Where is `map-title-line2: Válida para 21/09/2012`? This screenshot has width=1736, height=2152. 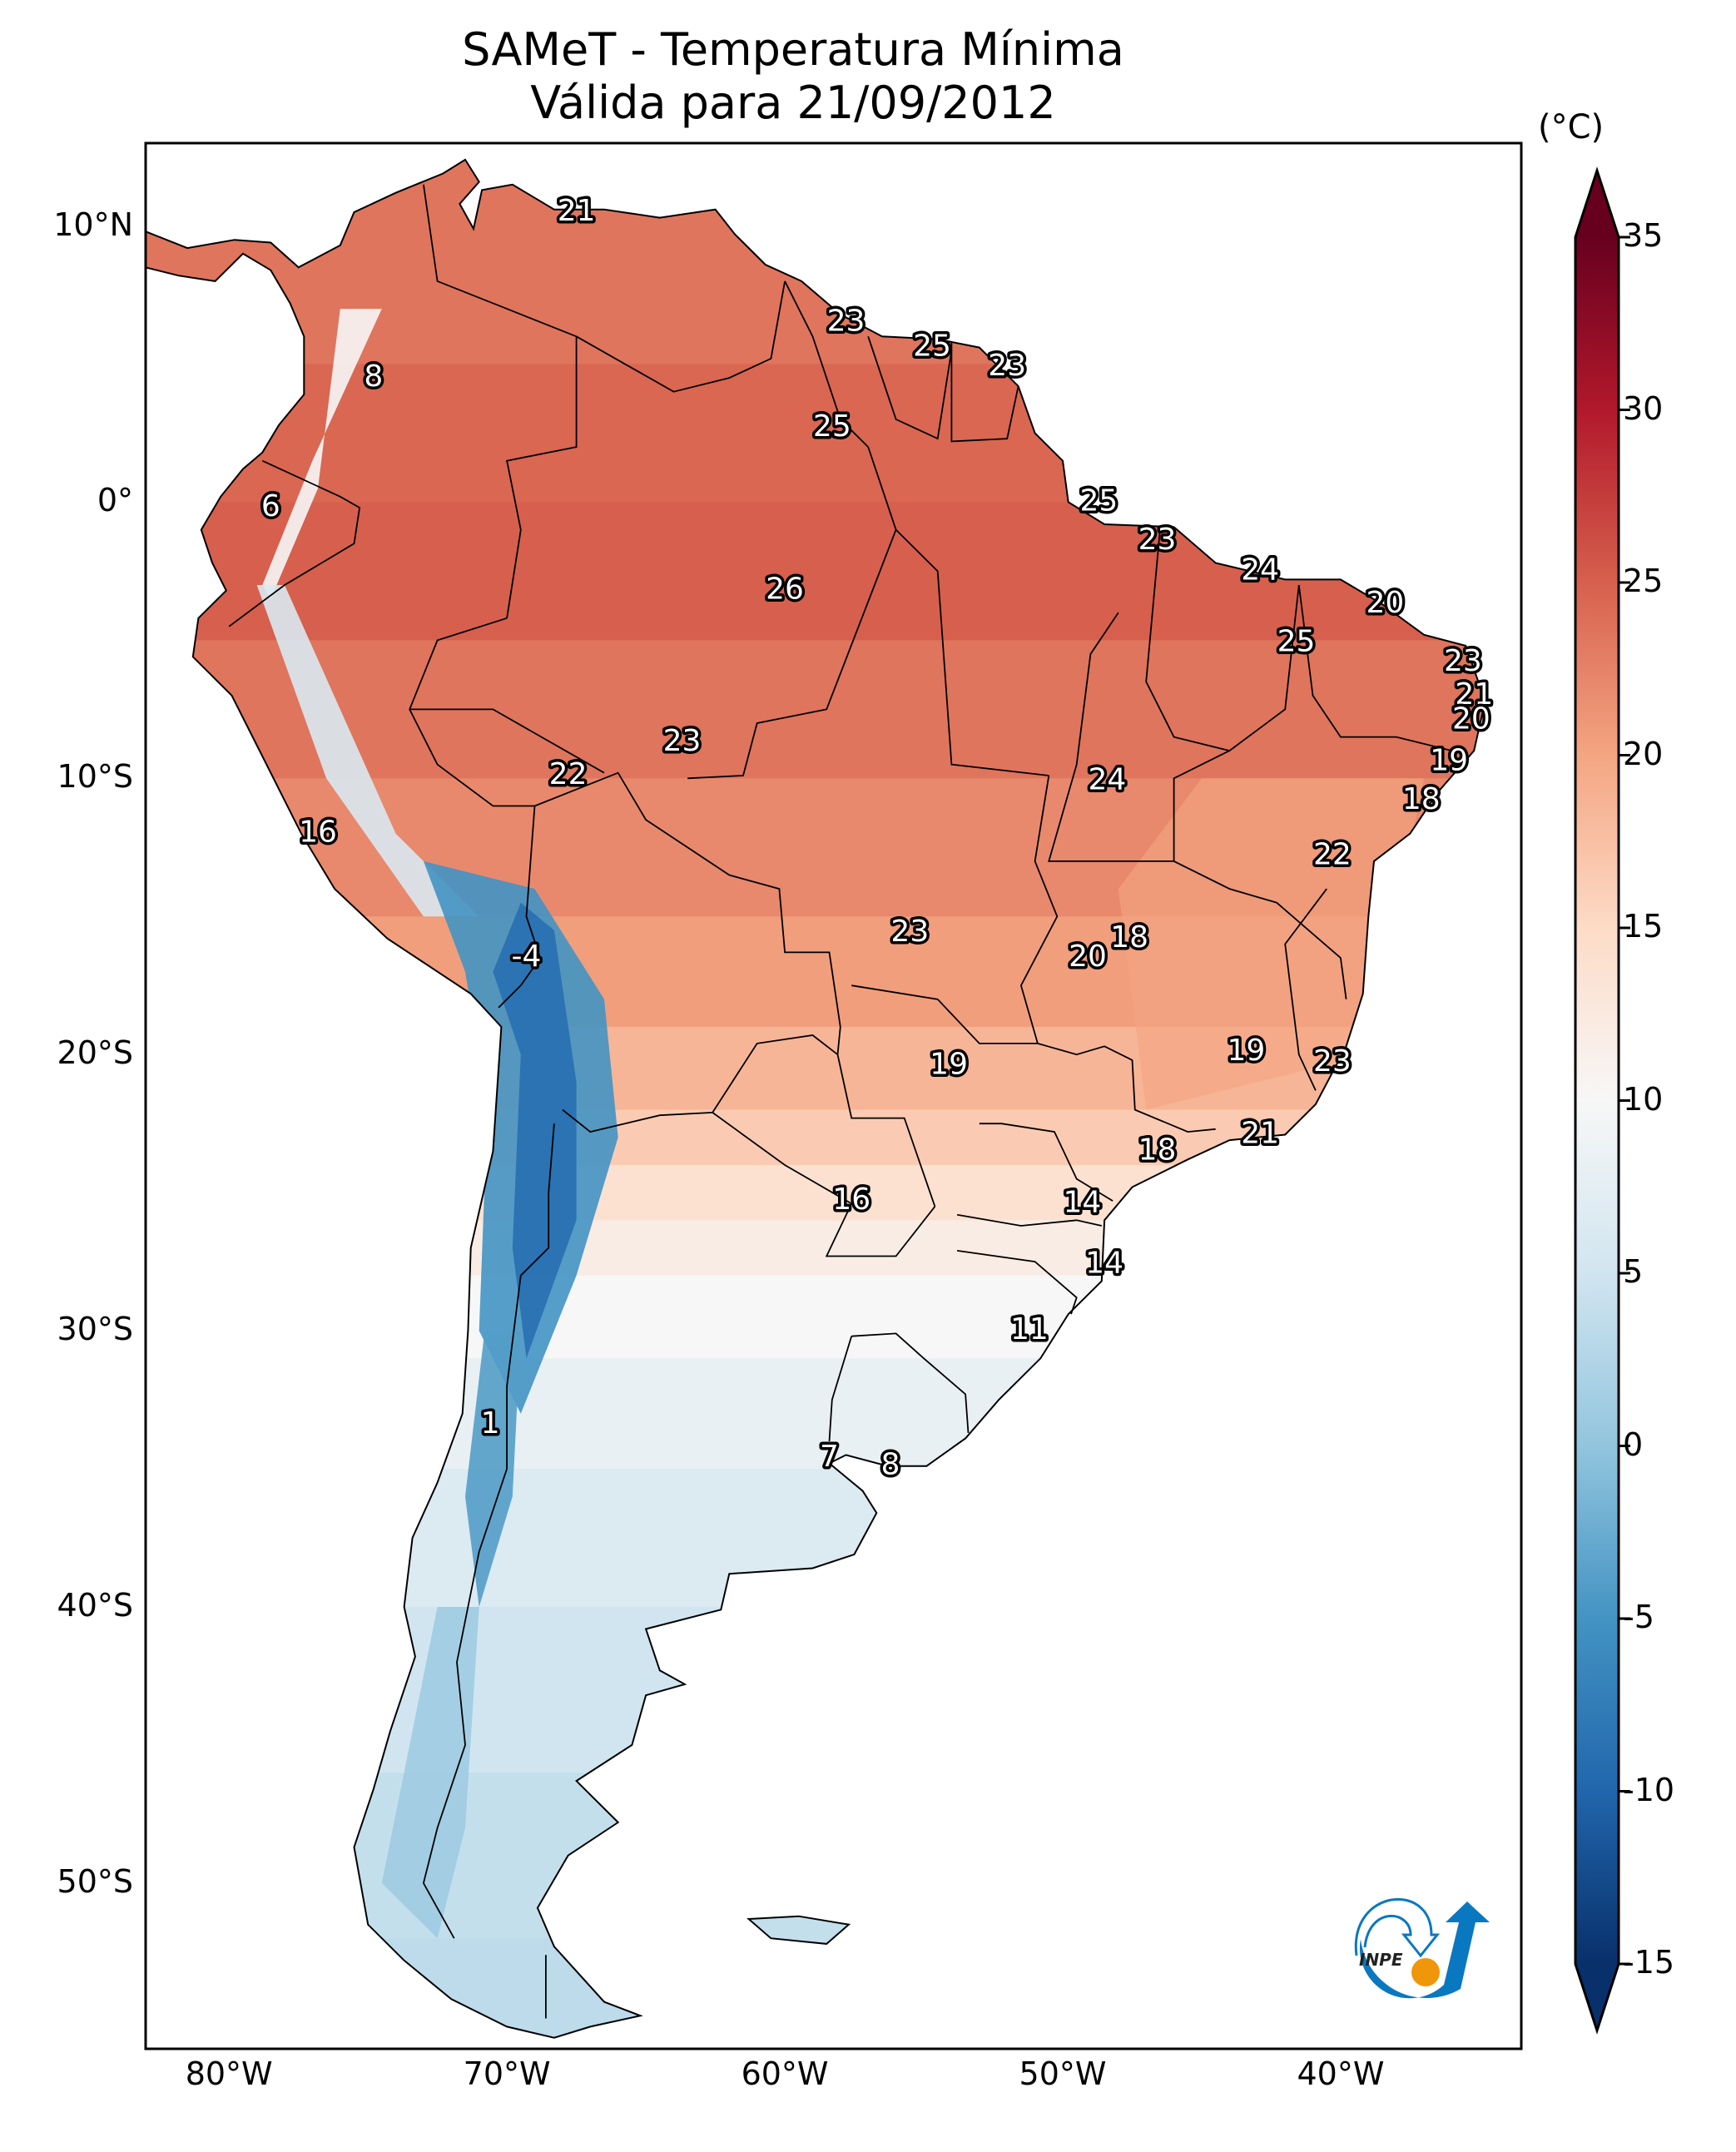 map-title-line2: Válida para 21/09/2012 is located at coordinates (793, 103).